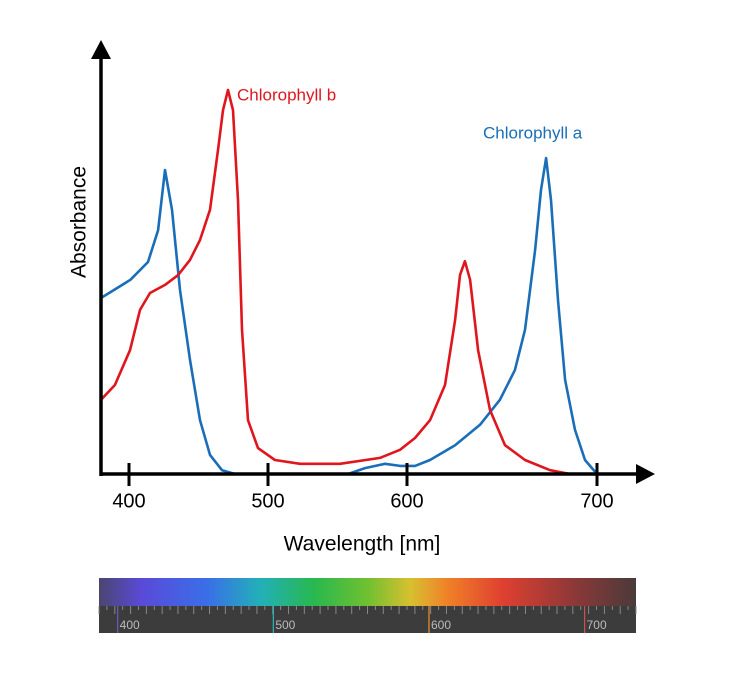 This screenshot has width=730, height=691. Describe the element at coordinates (79, 222) in the screenshot. I see `y-axis-title: Absorbance` at that location.